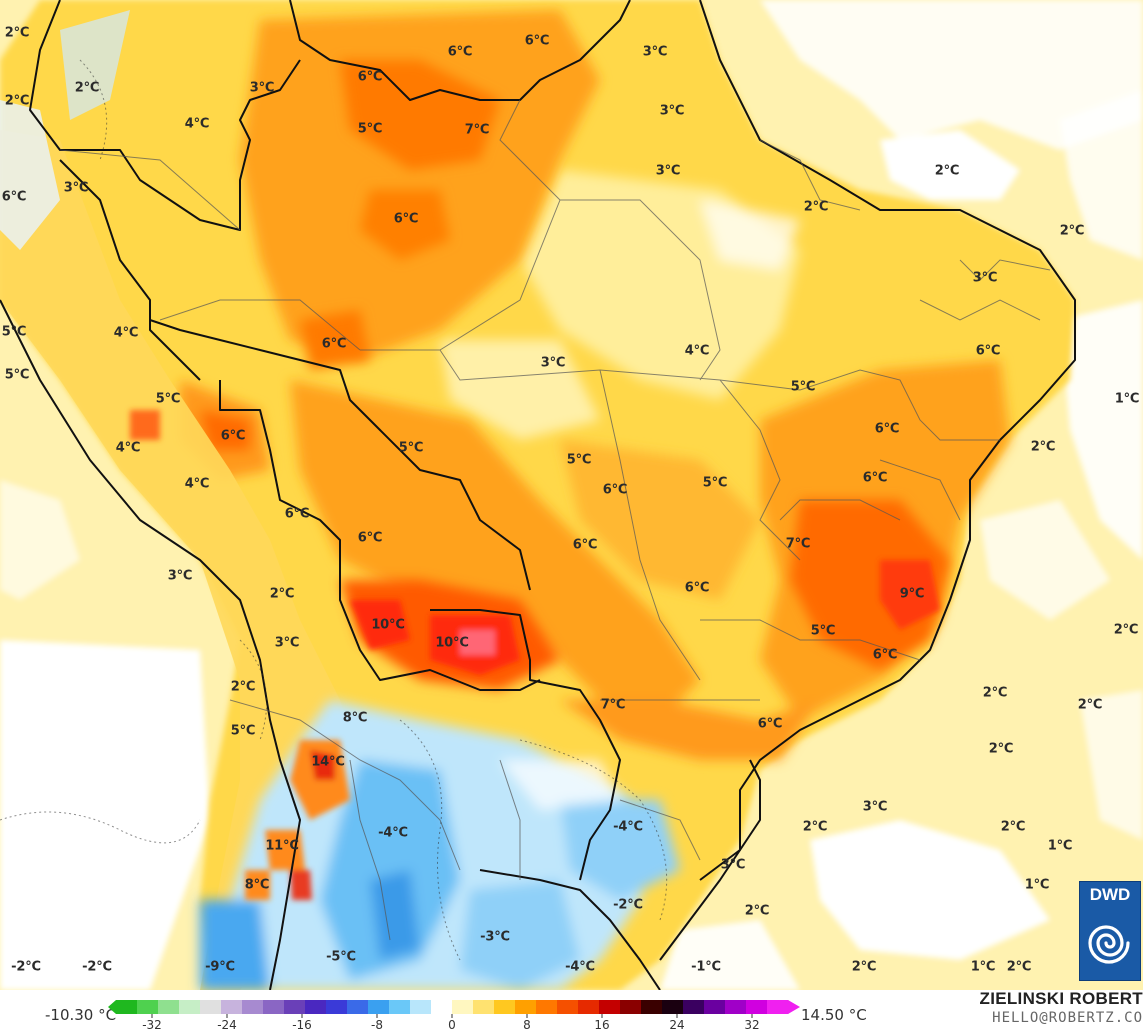  I want to click on legend-tick-label: -8, so click(377, 1025).